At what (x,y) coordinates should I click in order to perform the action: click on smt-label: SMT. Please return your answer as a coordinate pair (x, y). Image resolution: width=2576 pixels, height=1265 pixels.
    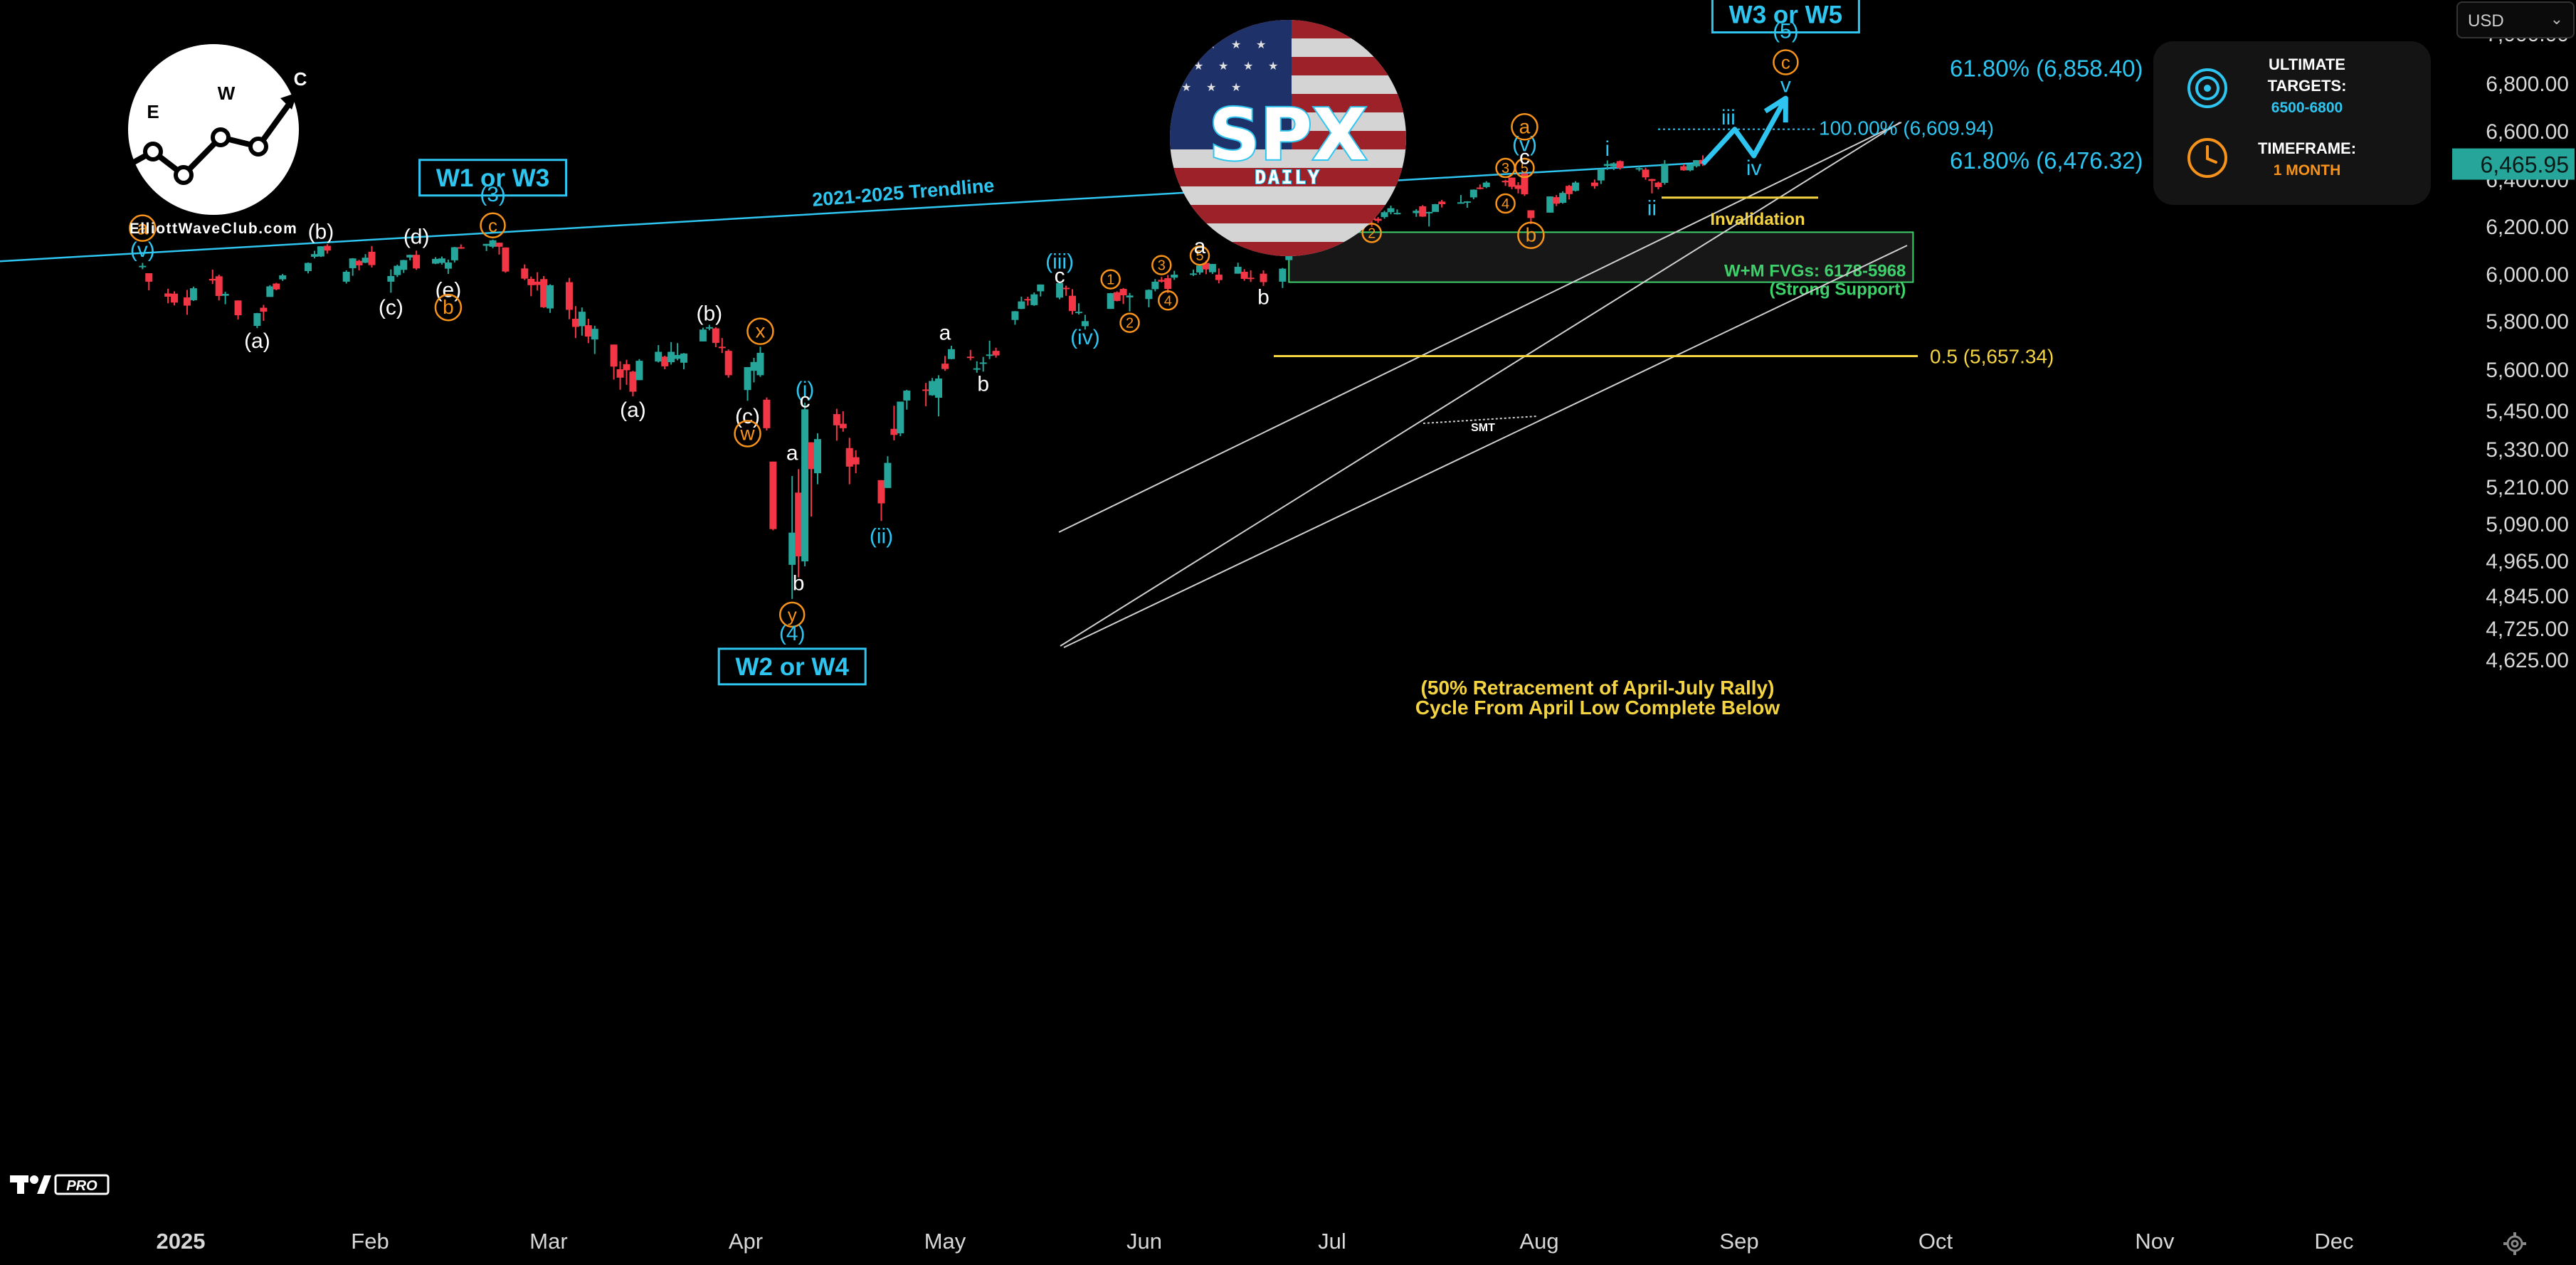
    Looking at the image, I should click on (1483, 428).